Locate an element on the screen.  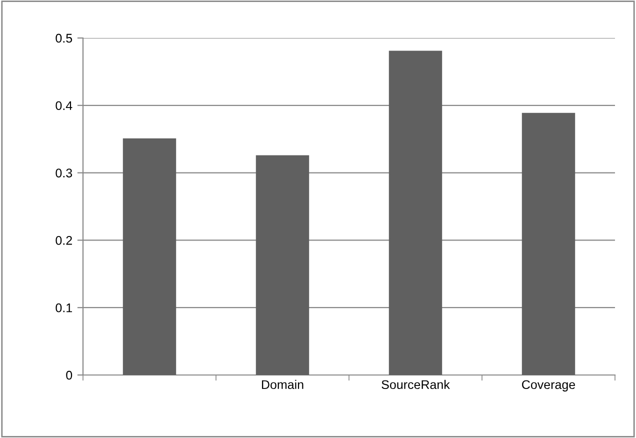
y-tick-label: 0.4 is located at coordinates (64, 105).